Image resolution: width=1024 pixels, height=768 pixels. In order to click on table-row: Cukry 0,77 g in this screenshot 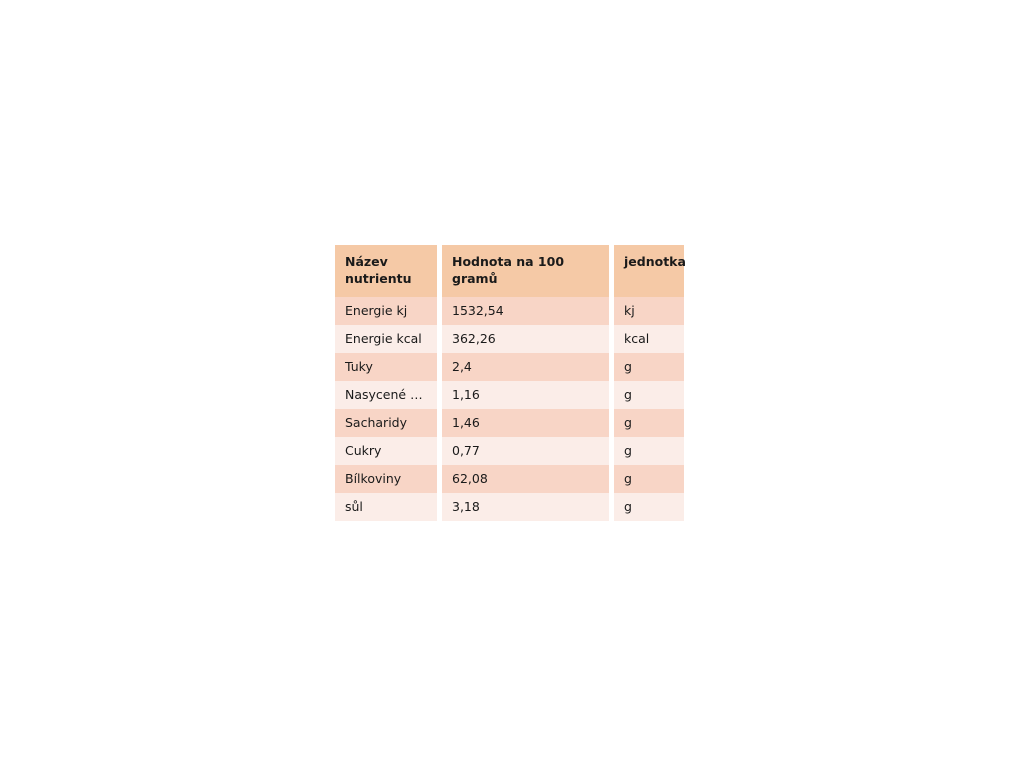, I will do `click(509, 450)`.